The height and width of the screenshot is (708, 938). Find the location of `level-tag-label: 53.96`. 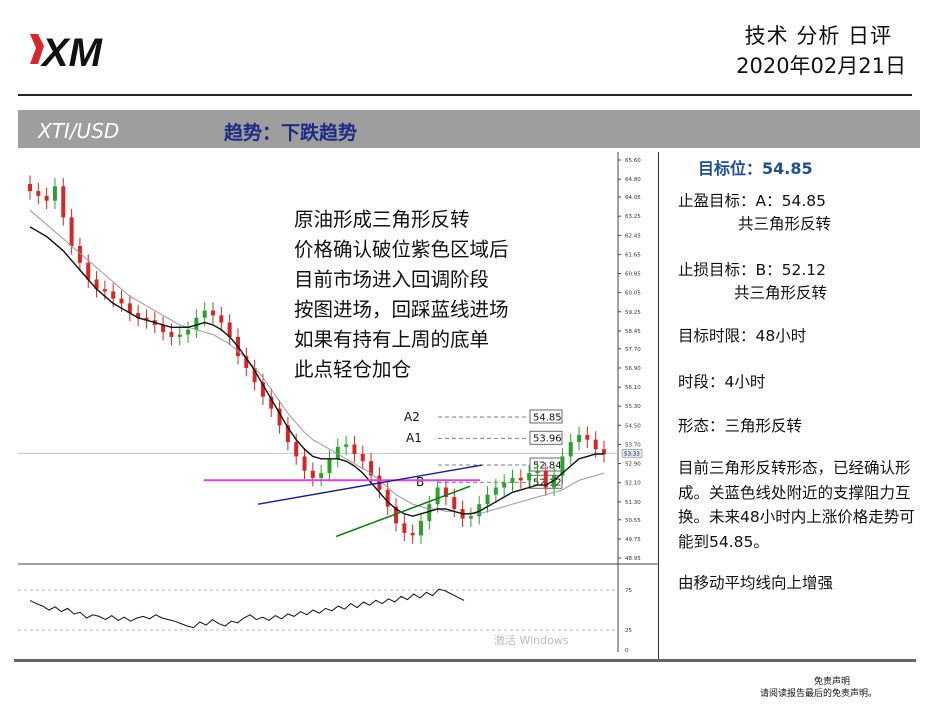

level-tag-label: 53.96 is located at coordinates (547, 439).